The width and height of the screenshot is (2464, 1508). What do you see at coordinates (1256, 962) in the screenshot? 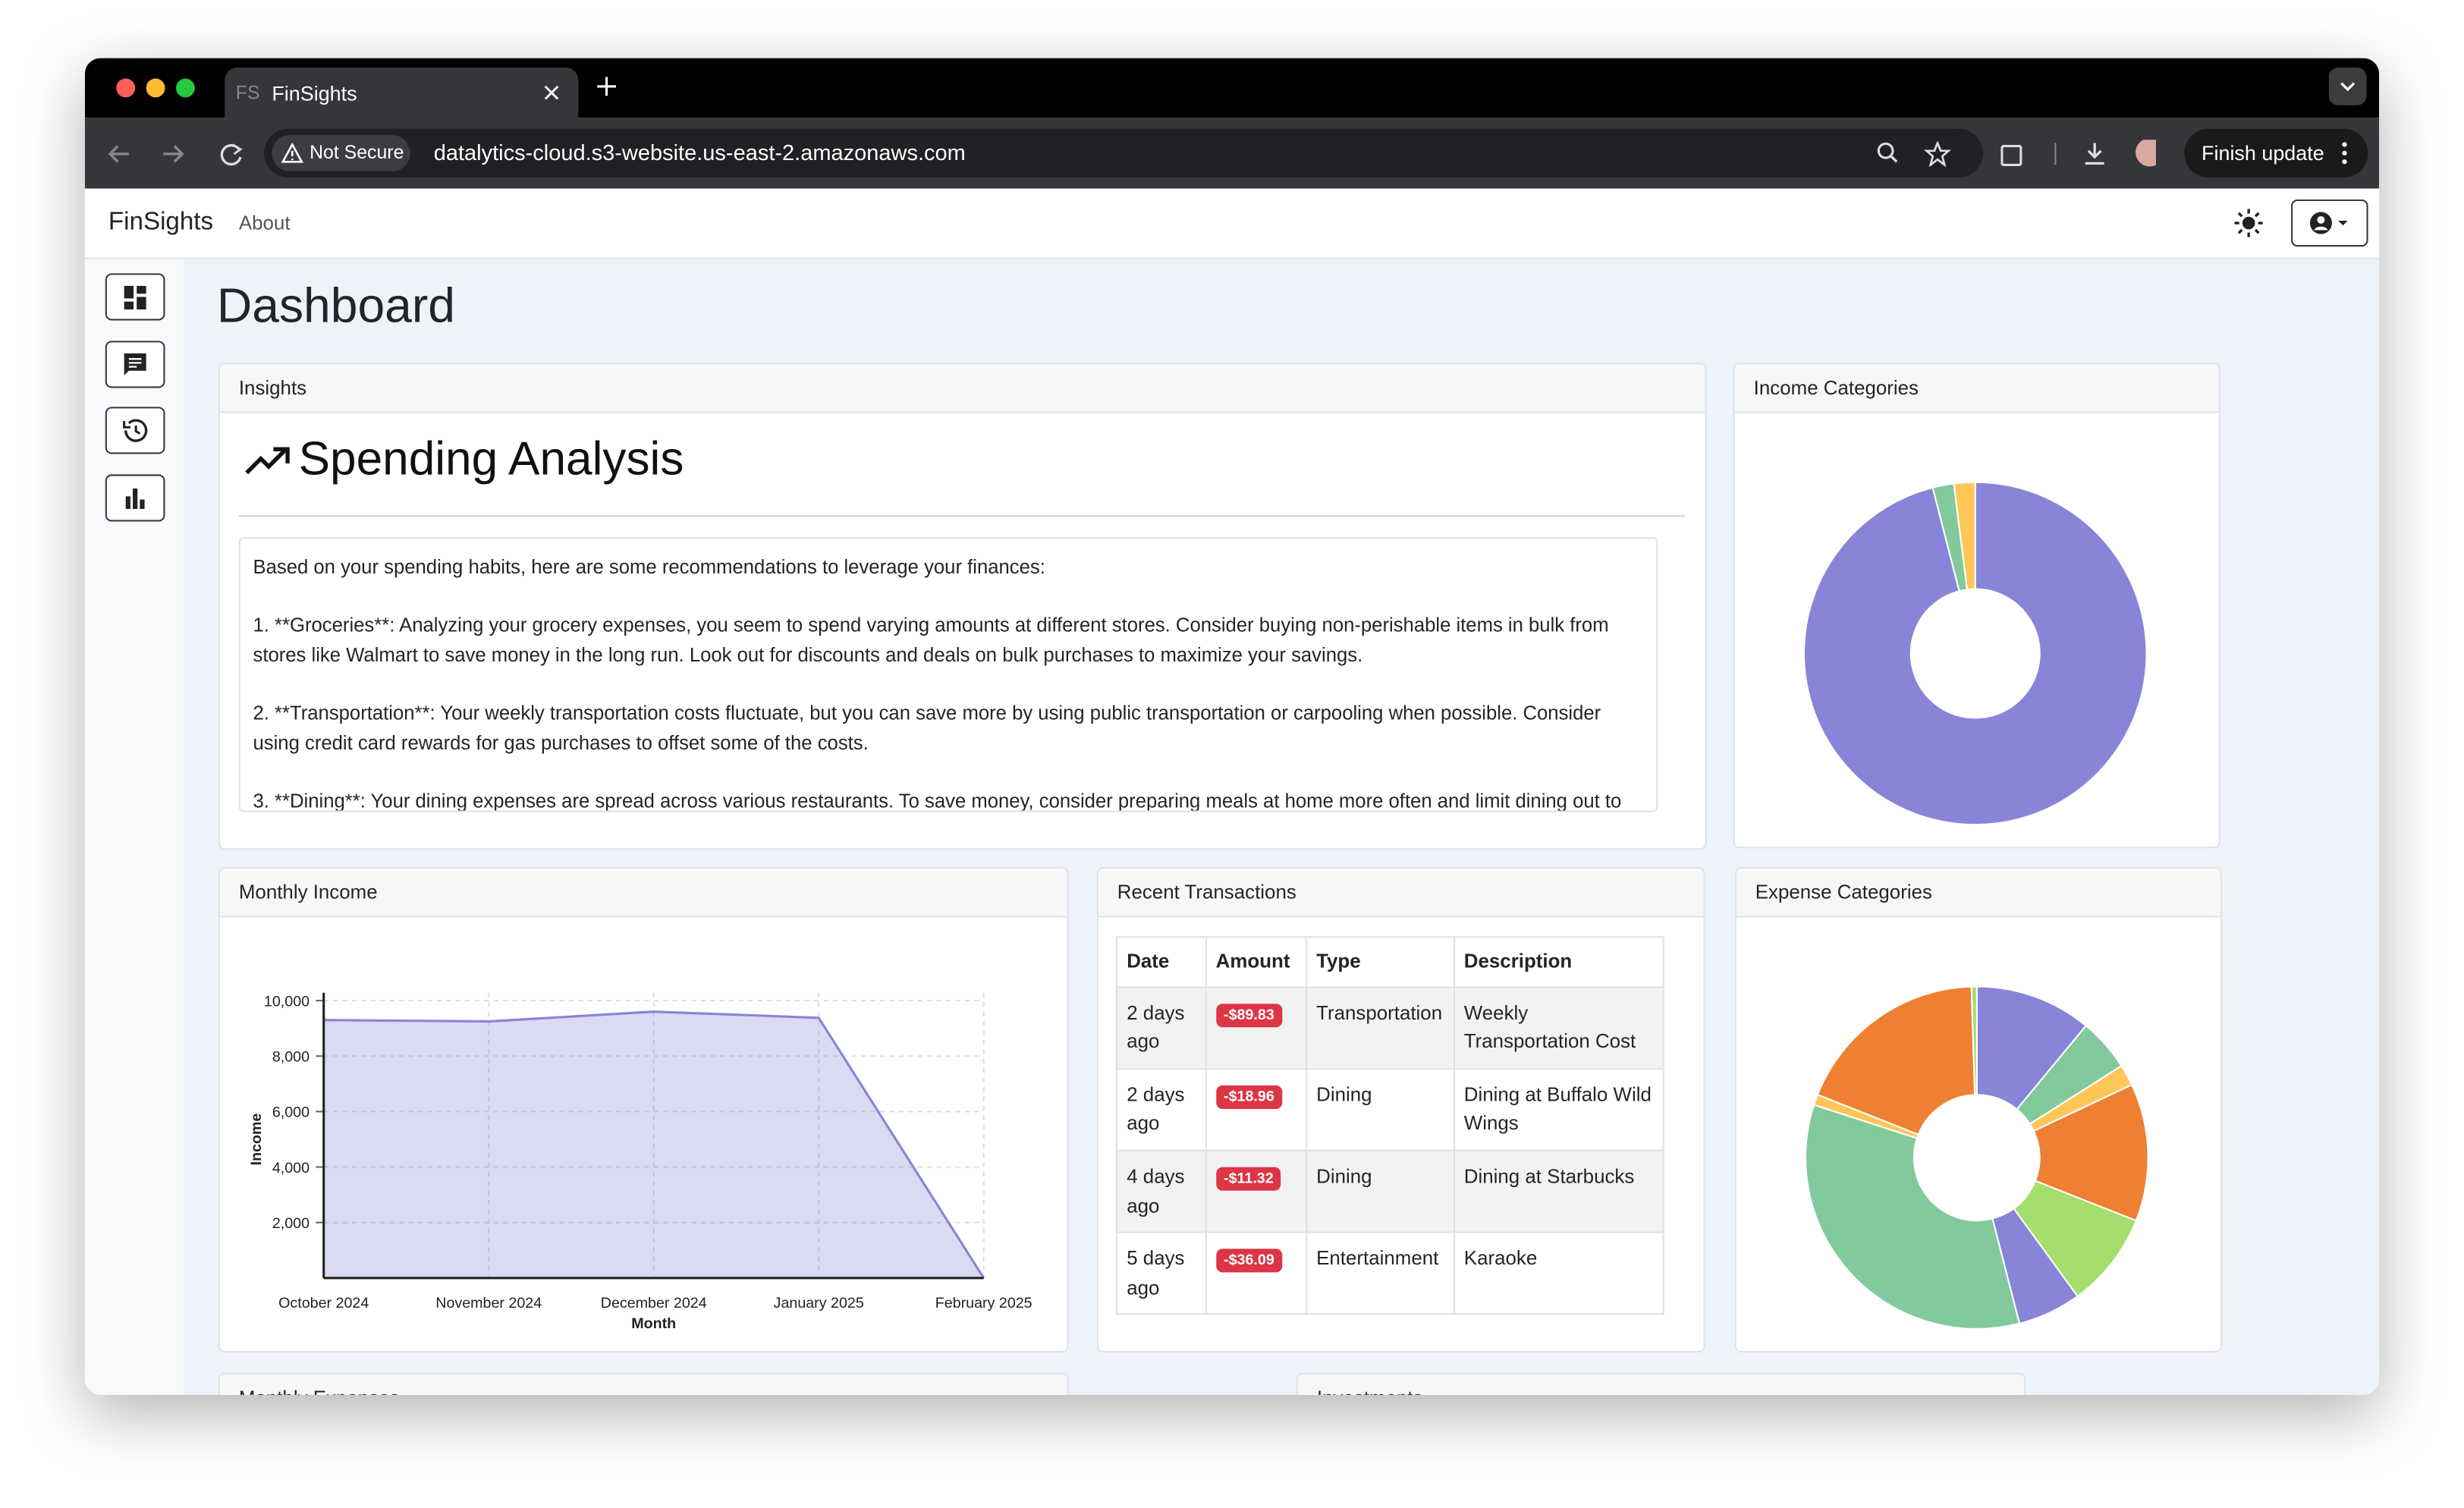
I see `column-header: Amount` at bounding box center [1256, 962].